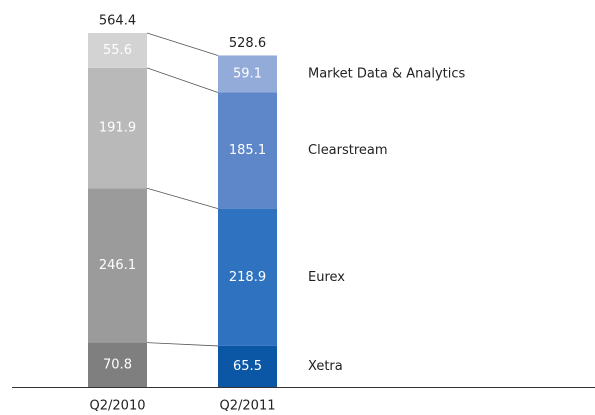  I want to click on total-label: 528.6, so click(247, 43).